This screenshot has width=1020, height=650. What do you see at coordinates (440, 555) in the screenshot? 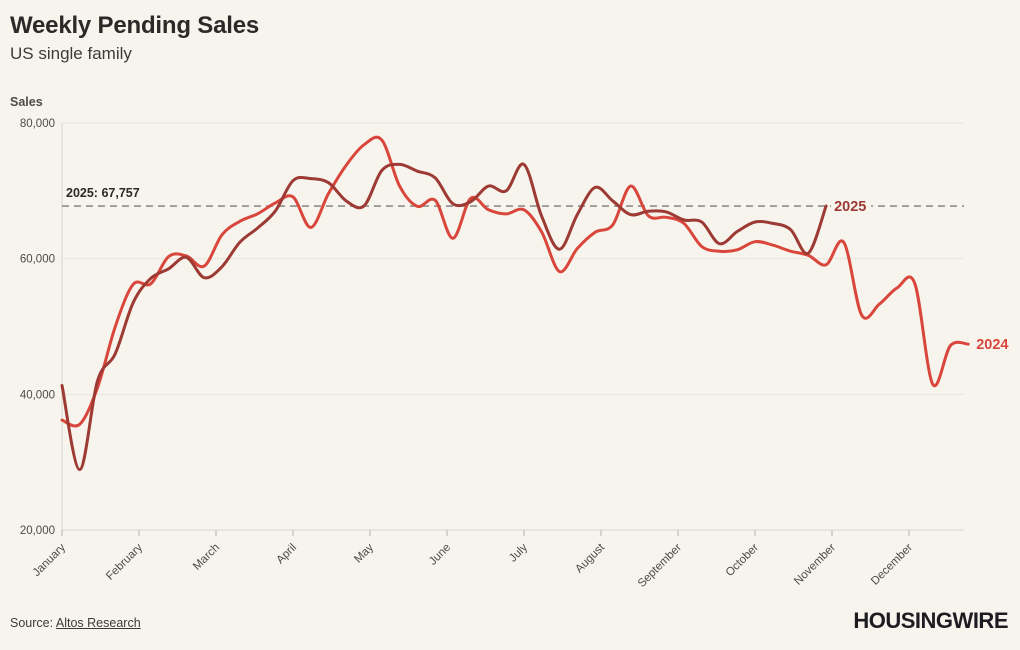
I see `month-label-june: June` at bounding box center [440, 555].